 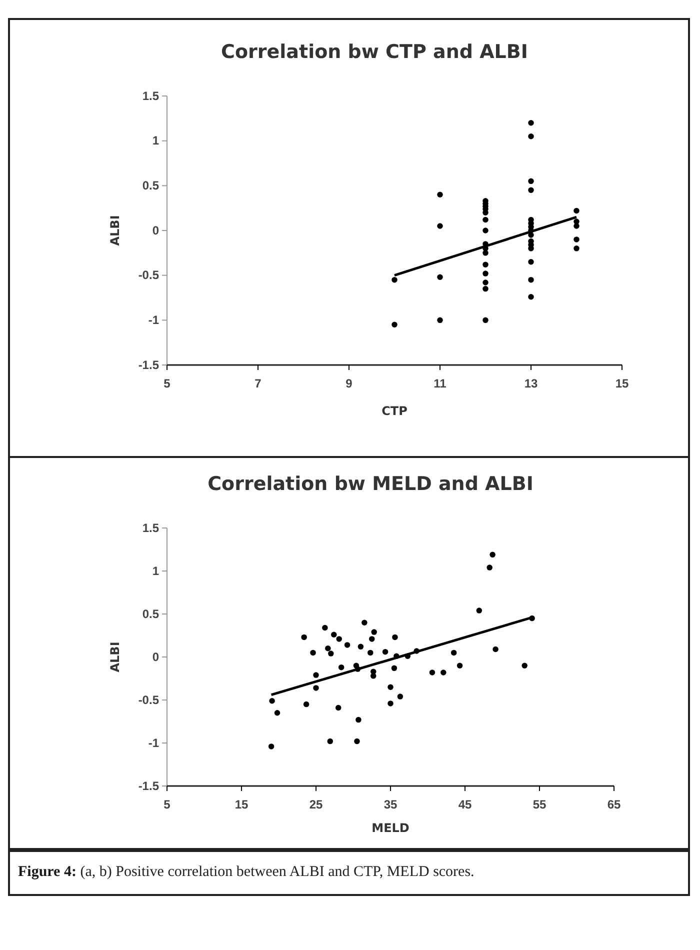 What do you see at coordinates (391, 804) in the screenshot?
I see `x-tick-label: 35` at bounding box center [391, 804].